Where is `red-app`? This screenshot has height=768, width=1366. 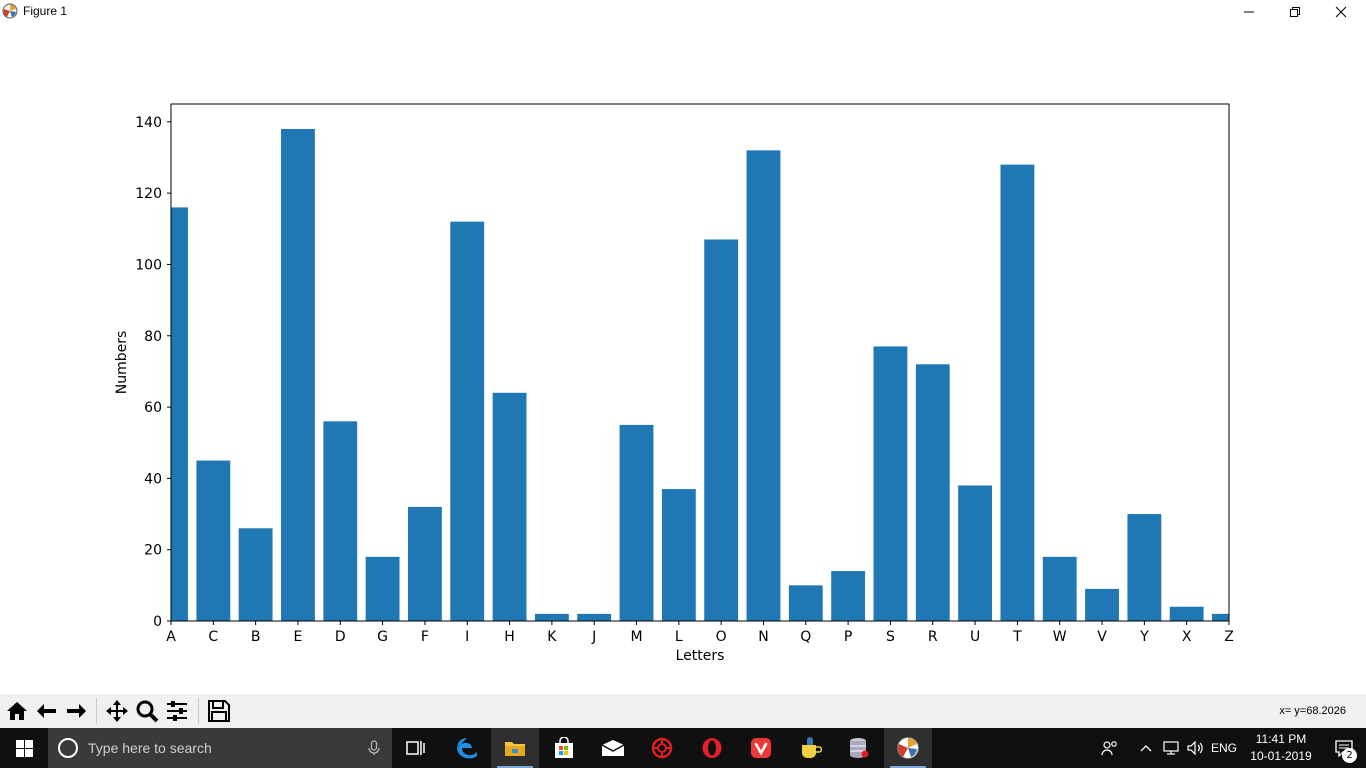 red-app is located at coordinates (662, 748).